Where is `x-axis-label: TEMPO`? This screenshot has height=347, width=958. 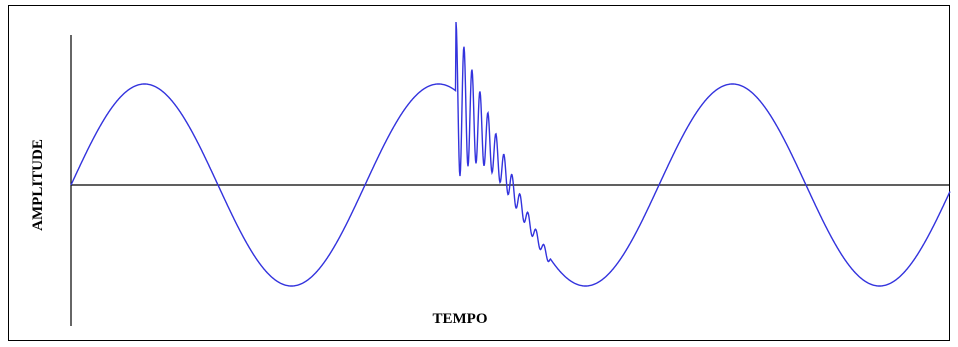 x-axis-label: TEMPO is located at coordinates (460, 319).